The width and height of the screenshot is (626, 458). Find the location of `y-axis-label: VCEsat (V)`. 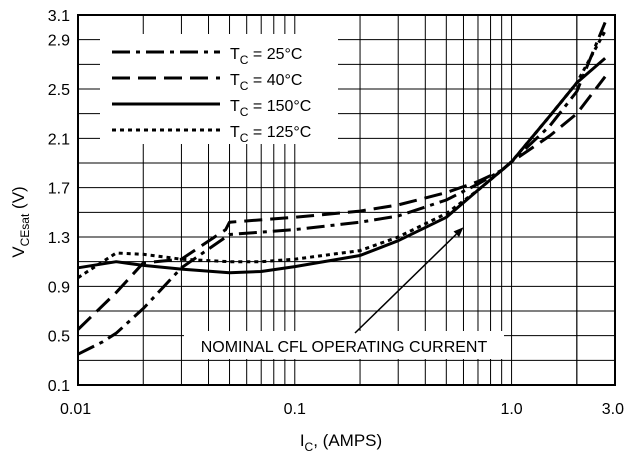

y-axis-label: VCEsat (V) is located at coordinates (20, 221).